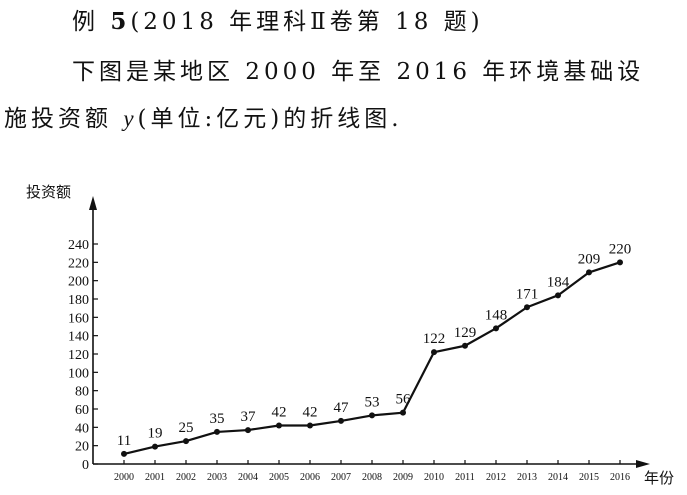 The height and width of the screenshot is (495, 687). What do you see at coordinates (496, 477) in the screenshot?
I see `x-tick-label: 2012` at bounding box center [496, 477].